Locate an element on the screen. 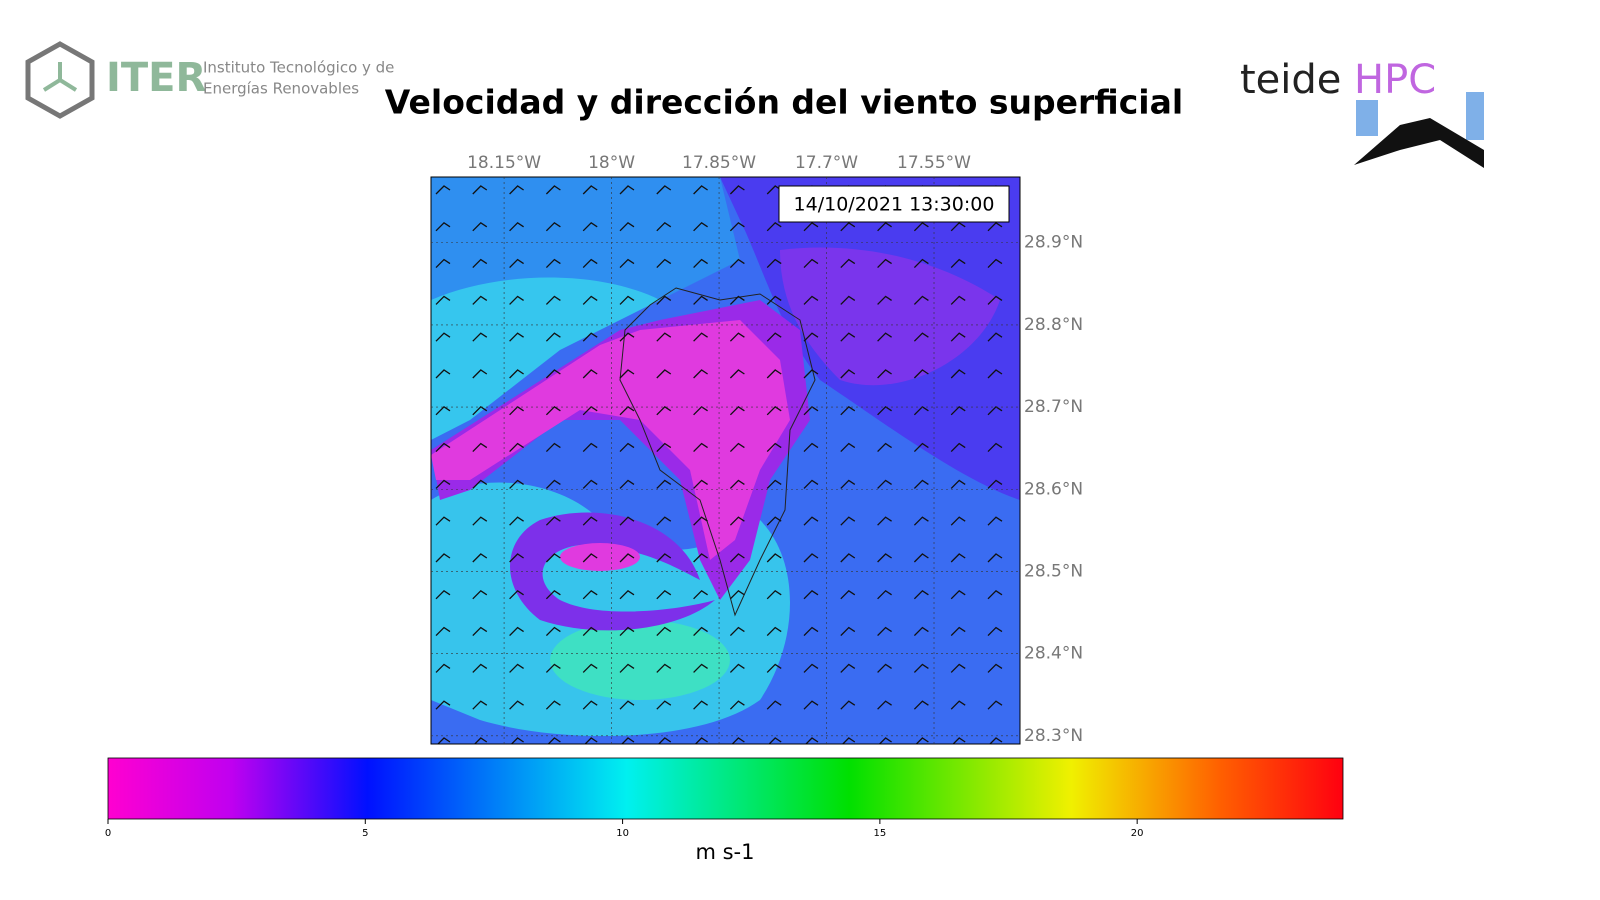 This screenshot has width=1600, height=900. timestamp-box is located at coordinates (894, 204).